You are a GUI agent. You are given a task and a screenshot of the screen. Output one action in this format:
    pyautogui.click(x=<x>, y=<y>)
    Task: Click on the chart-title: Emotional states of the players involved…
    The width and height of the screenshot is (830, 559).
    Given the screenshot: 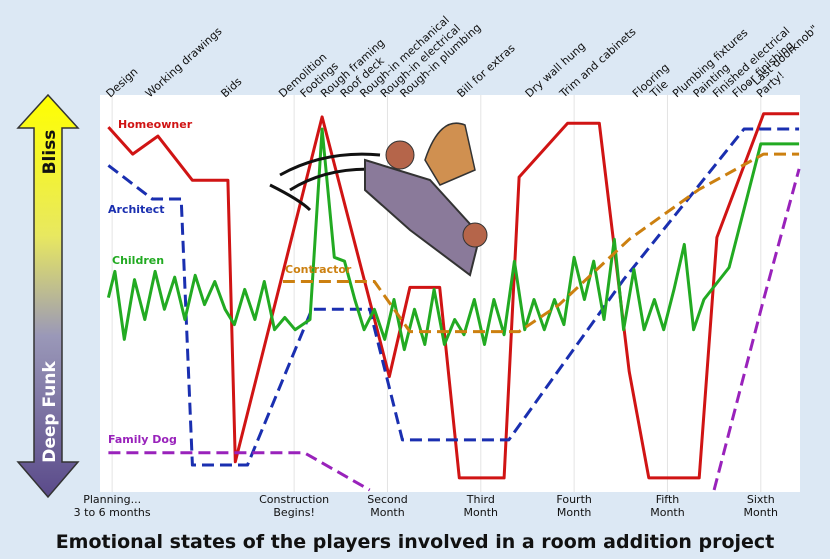 What is the action you would take?
    pyautogui.click(x=415, y=542)
    